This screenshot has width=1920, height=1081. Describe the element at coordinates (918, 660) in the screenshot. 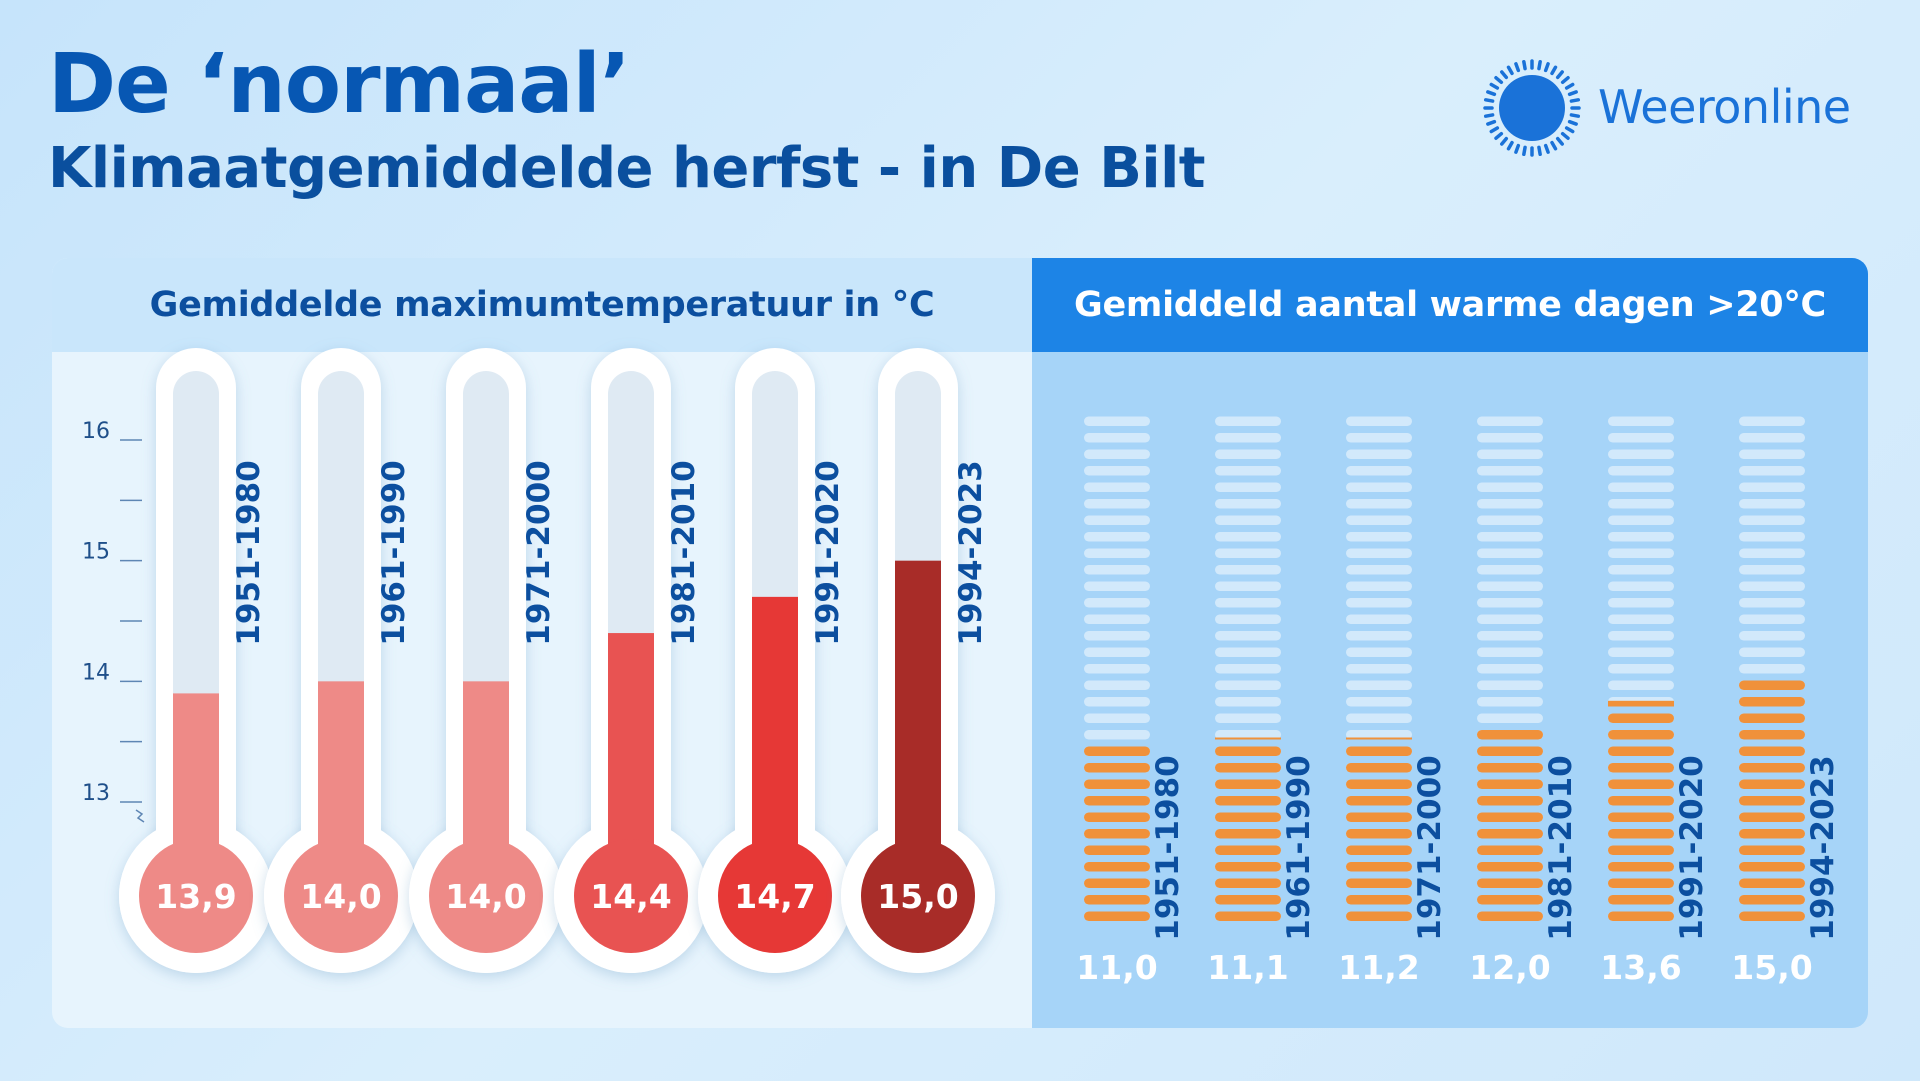

I see `thermometer: 15,0 1994-2023` at that location.